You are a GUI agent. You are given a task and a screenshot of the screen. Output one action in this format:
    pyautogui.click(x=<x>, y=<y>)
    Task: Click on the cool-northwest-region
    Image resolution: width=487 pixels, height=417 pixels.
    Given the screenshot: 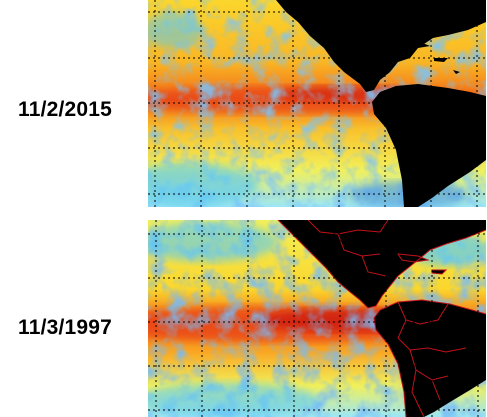 What is the action you would take?
    pyautogui.click(x=175, y=30)
    